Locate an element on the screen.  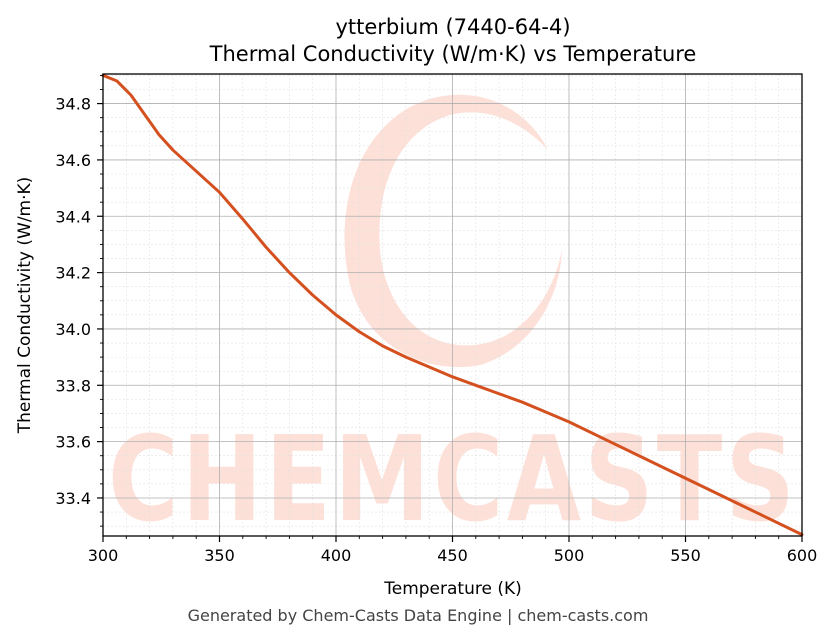
chart-title: ytterbium (7440-64-4) is located at coordinates (452, 27).